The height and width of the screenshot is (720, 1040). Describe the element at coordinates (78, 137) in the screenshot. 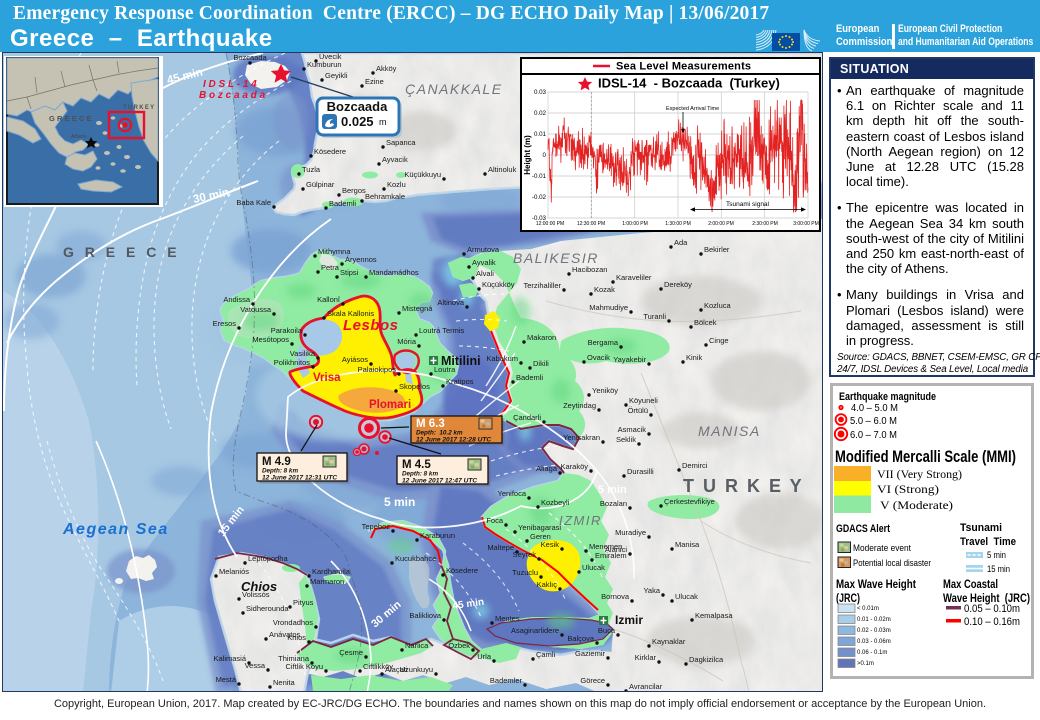

I see `svg-text: Athens` at that location.